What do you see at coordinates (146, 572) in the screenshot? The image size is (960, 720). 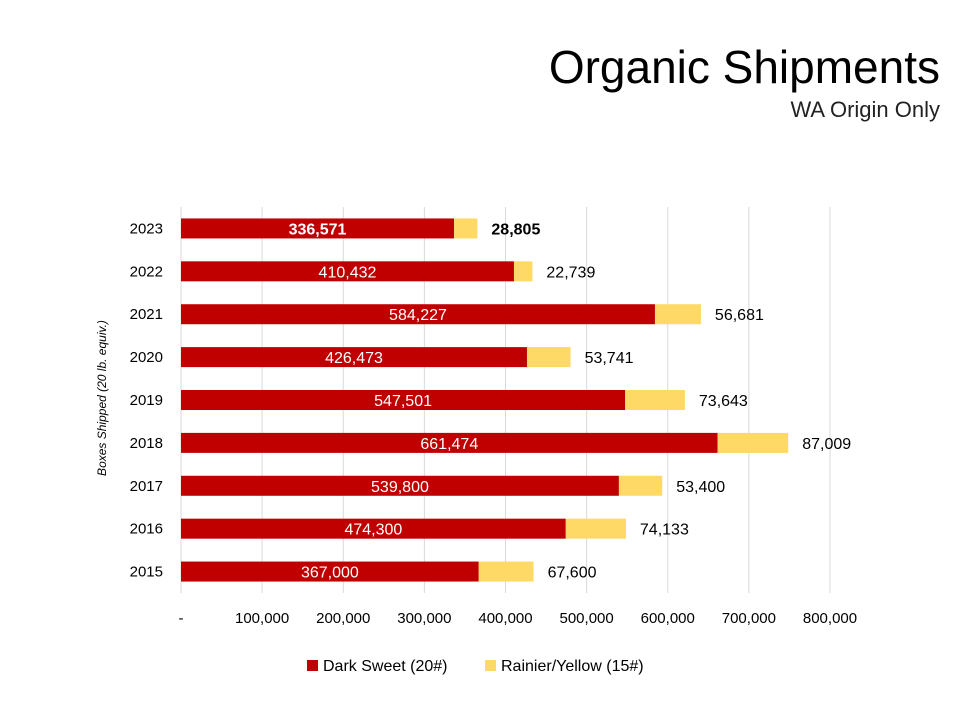 I see `y-tick-label: 2015` at bounding box center [146, 572].